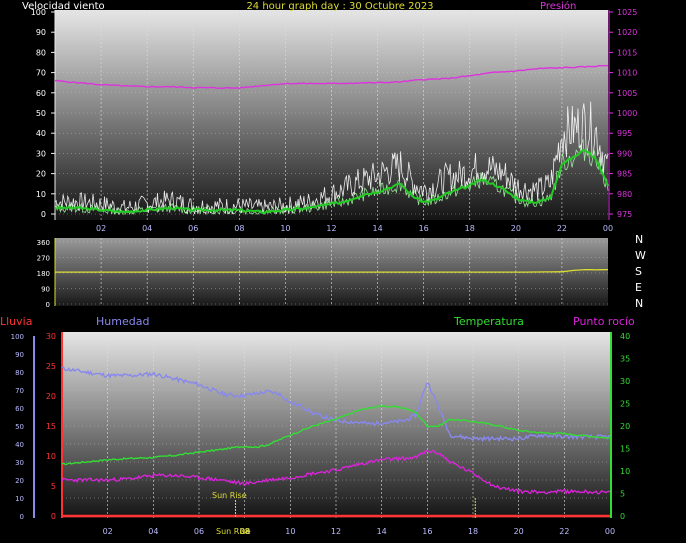 Image resolution: width=686 pixels, height=543 pixels. I want to click on direction-y-tick-label: 360, so click(43, 243).